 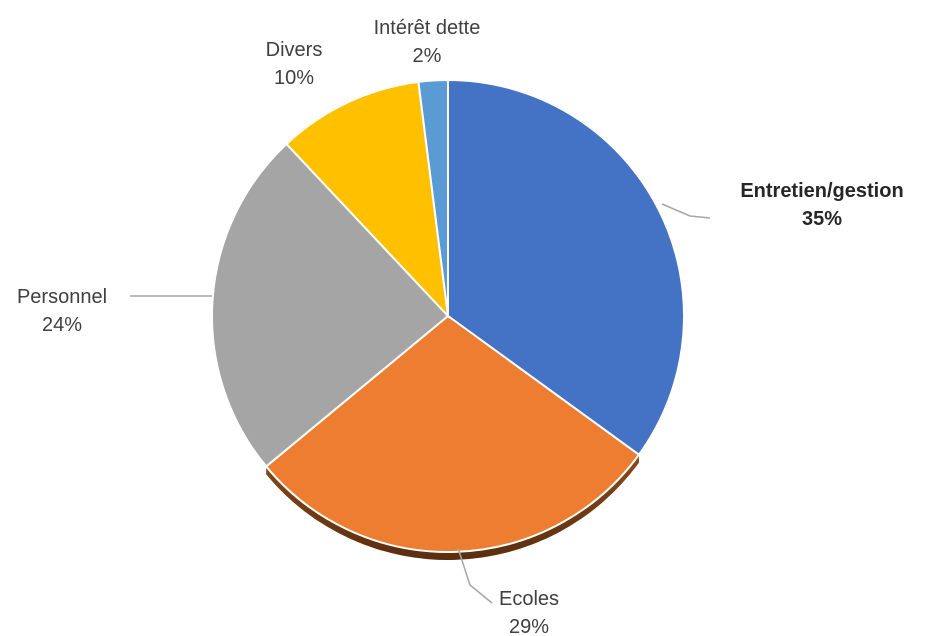 I want to click on data-label-entretien-gestion: Entretien/gestion 35%, so click(x=821, y=205).